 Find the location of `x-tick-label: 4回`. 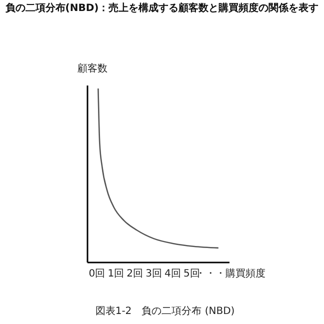

x-tick-label: 4回 is located at coordinates (172, 274).